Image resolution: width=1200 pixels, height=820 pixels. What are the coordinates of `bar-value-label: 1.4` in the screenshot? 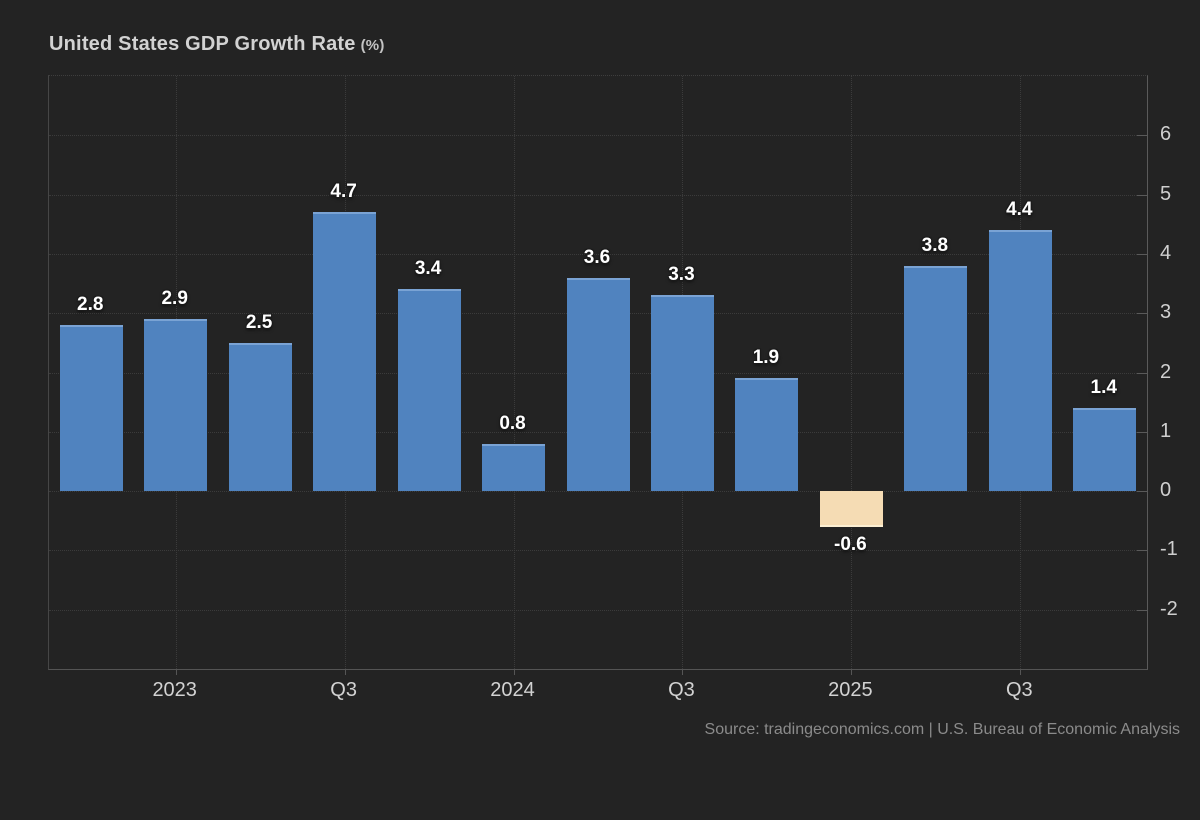 It's located at (1103, 388).